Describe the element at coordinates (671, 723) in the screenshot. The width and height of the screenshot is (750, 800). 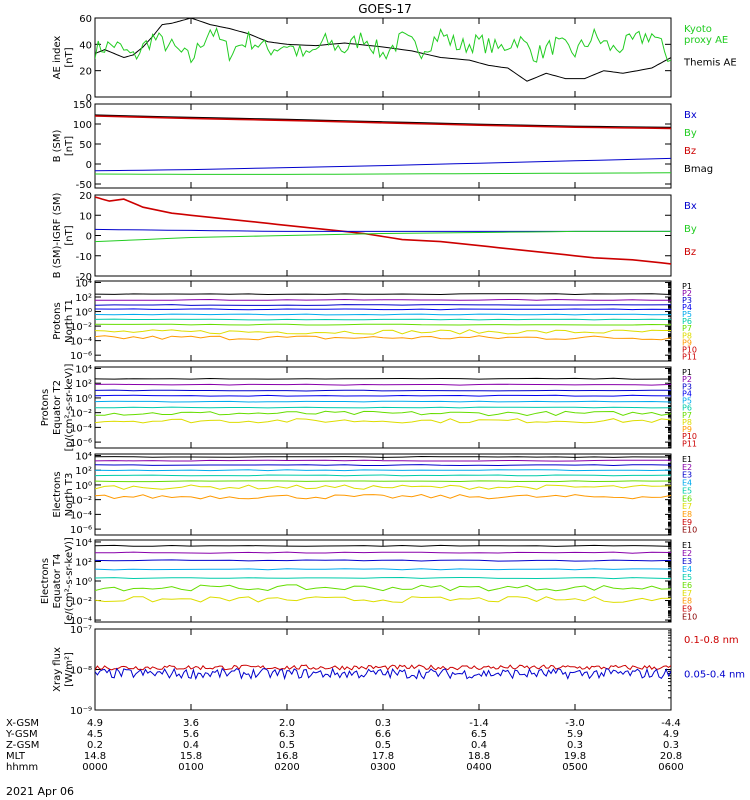
I see `footer-value: -4.4` at that location.